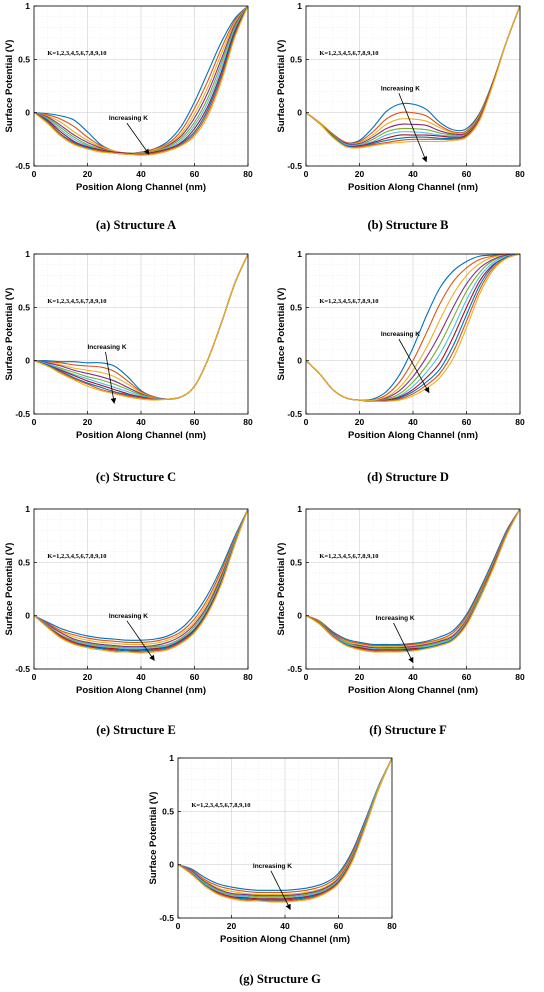 Image resolution: width=544 pixels, height=992 pixels. I want to click on series-line-k3, so click(141, 577).